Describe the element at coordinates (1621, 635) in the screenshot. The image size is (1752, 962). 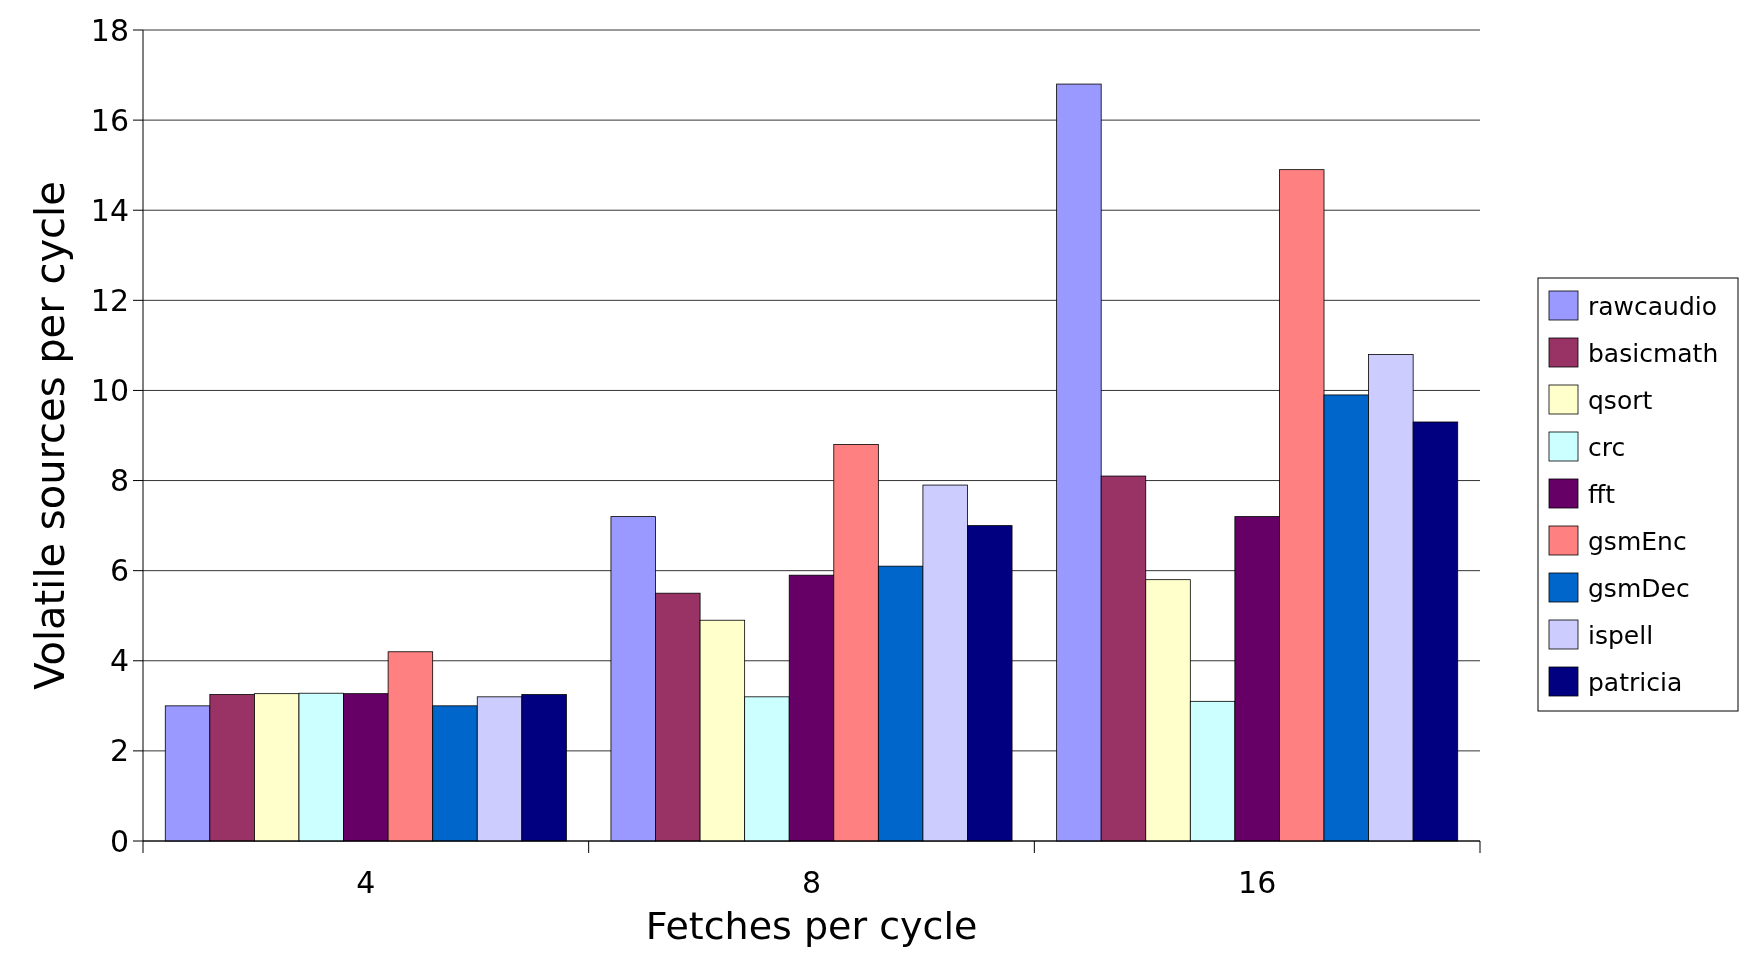
I see `legend-label: ispell` at that location.